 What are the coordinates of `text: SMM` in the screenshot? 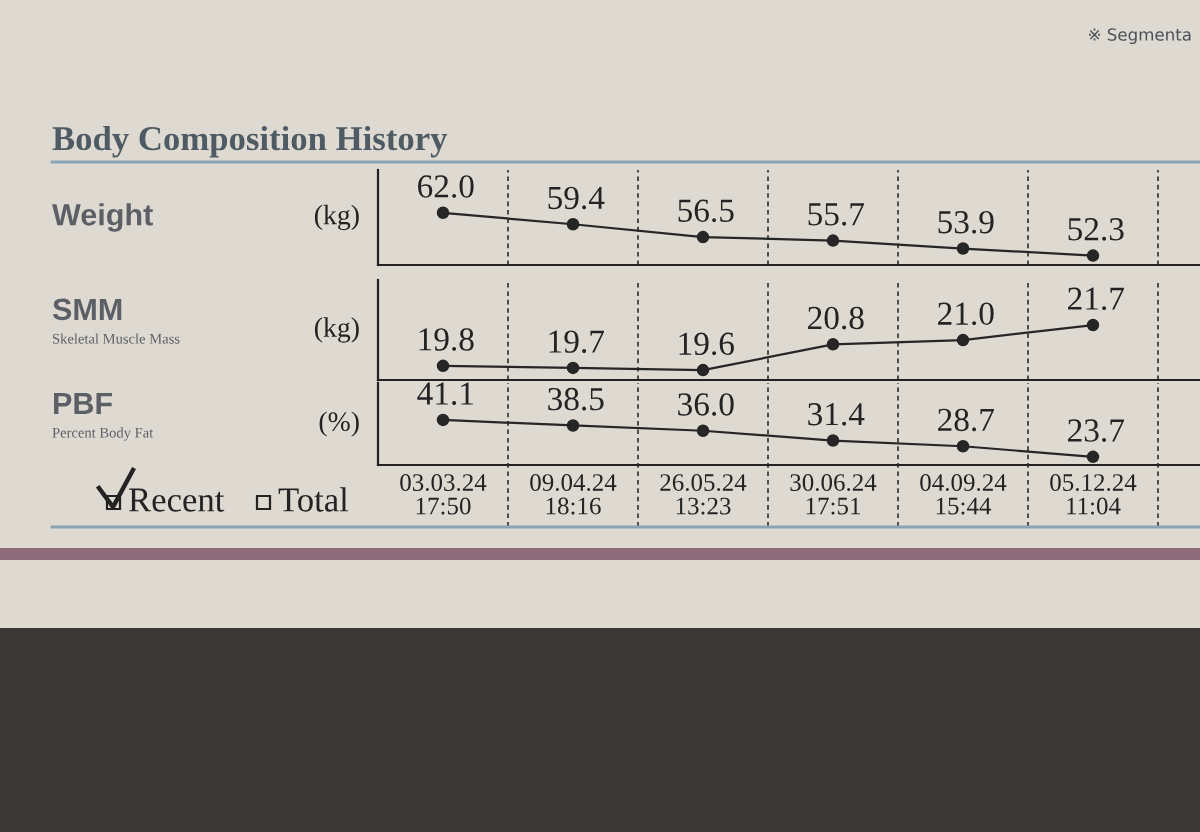 It's located at (87, 309).